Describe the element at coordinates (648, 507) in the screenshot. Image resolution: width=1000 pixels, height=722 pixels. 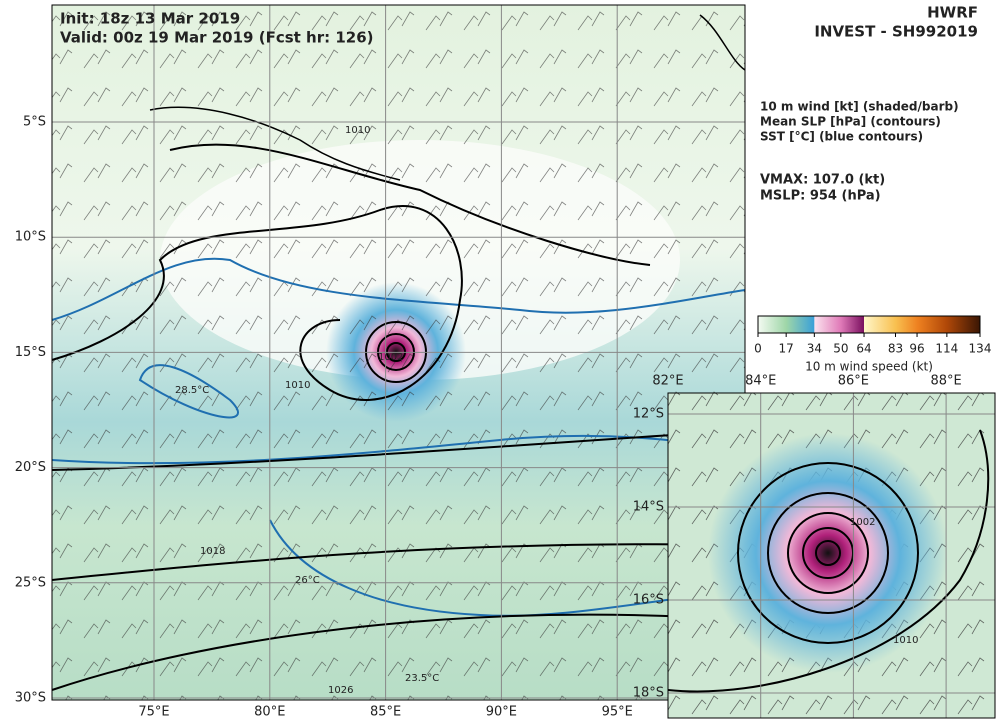
I see `inset-lat-label: 14°S` at that location.